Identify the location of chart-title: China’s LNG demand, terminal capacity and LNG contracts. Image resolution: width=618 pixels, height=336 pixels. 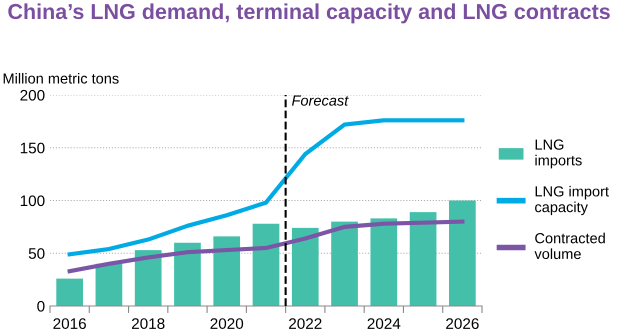
(309, 13).